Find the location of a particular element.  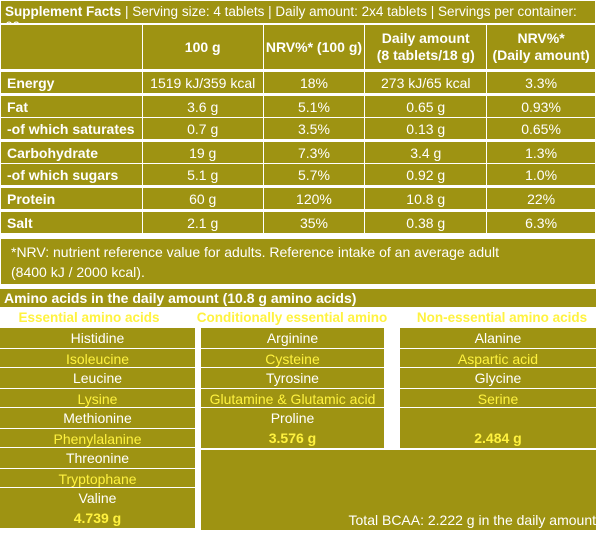

list-item: Glutamine & Glutamic acid is located at coordinates (292, 398).